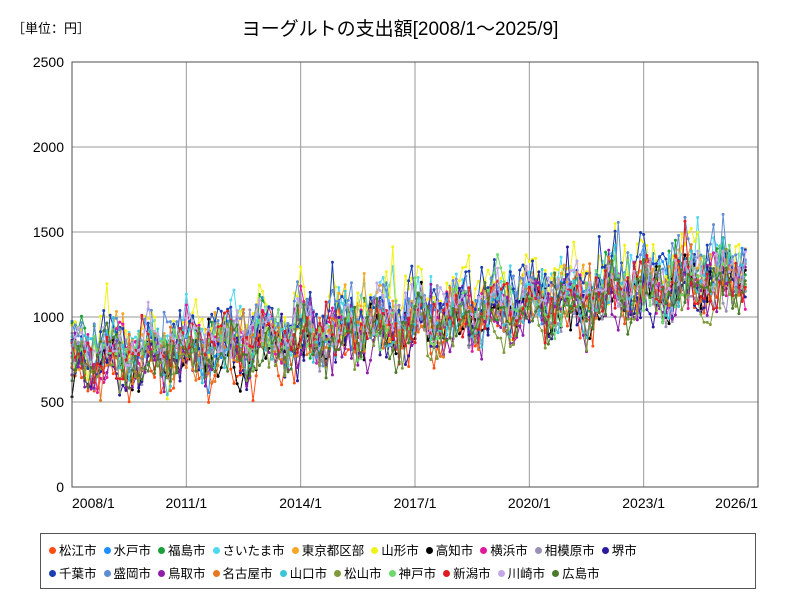 Image resolution: width=800 pixels, height=600 pixels. Describe the element at coordinates (303, 574) in the screenshot. I see `legend-item: 山口市` at that location.